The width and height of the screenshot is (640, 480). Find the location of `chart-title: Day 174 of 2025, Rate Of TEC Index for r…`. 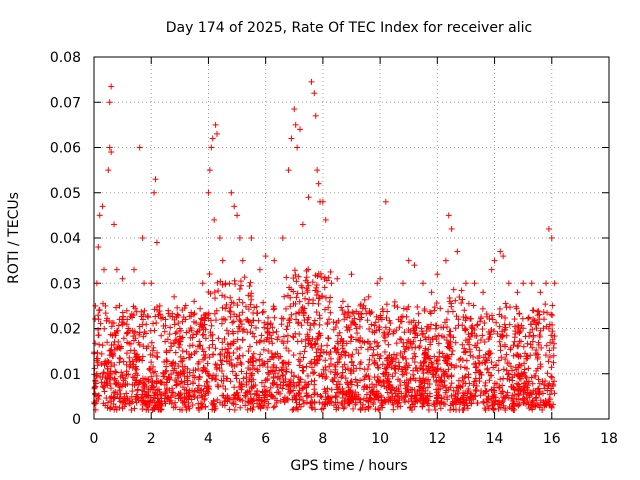

chart-title: Day 174 of 2025, Rate Of TEC Index for r… is located at coordinates (349, 28).